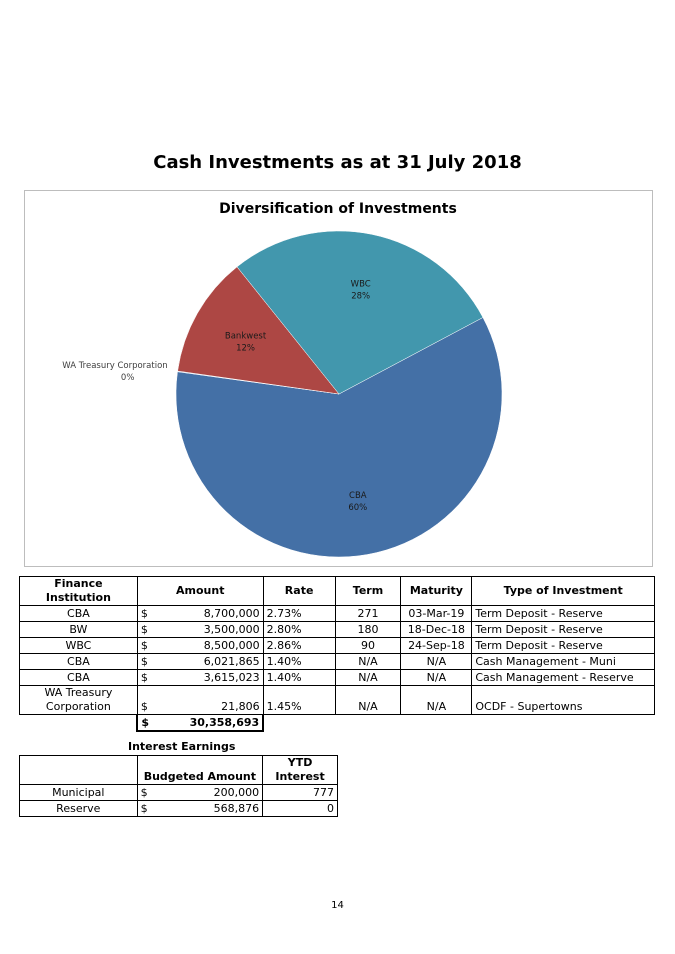  Describe the element at coordinates (368, 645) in the screenshot. I see `term-cell: 90` at that location.